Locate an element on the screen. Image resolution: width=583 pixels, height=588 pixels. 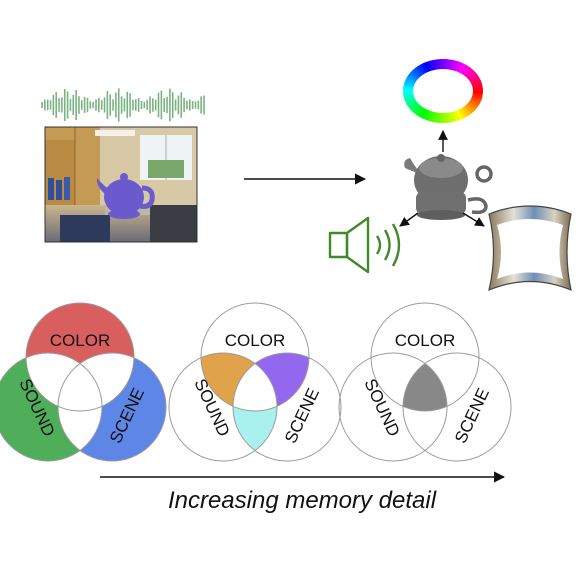
scene-panorama-icon is located at coordinates (530, 248).